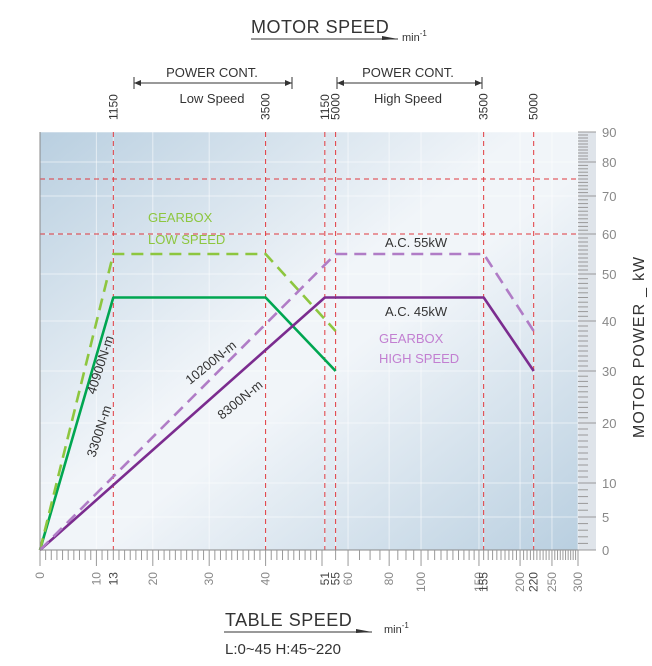 This screenshot has height=666, width=652. Describe the element at coordinates (484, 582) in the screenshot. I see `x-tick-label: 155` at that location.